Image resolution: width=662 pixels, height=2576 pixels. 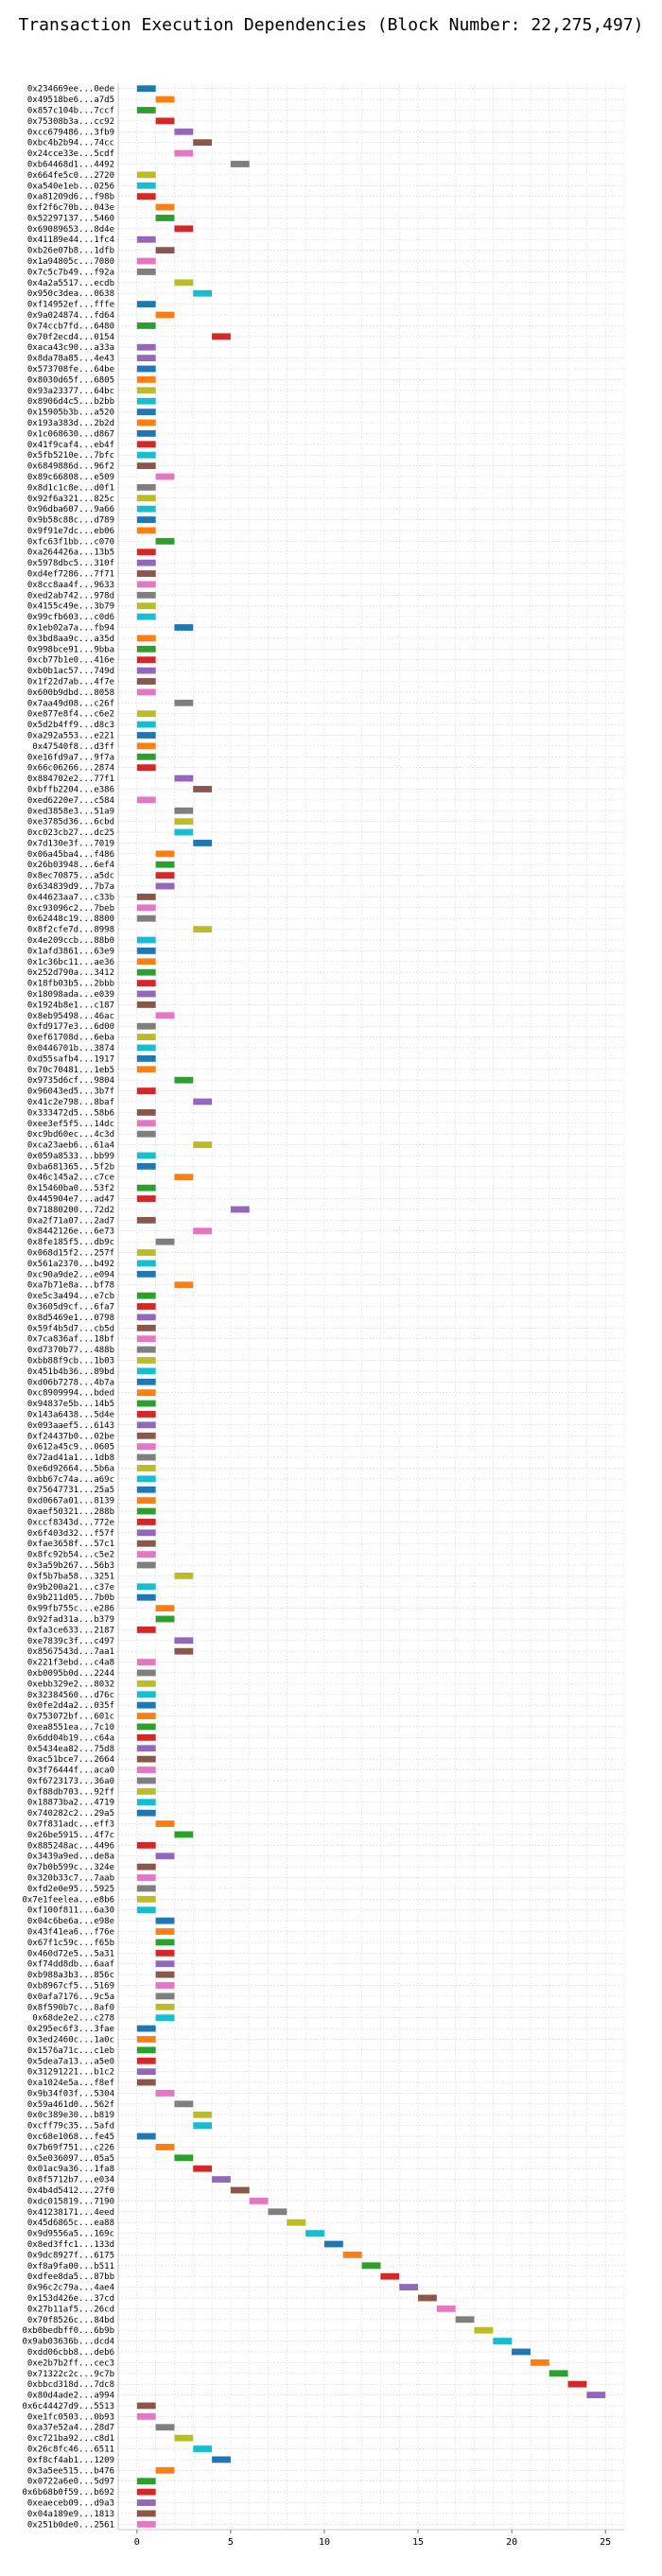 What do you see at coordinates (70, 1652) in the screenshot?
I see `y-tick-label: 0x8567543d...7aa1` at bounding box center [70, 1652].